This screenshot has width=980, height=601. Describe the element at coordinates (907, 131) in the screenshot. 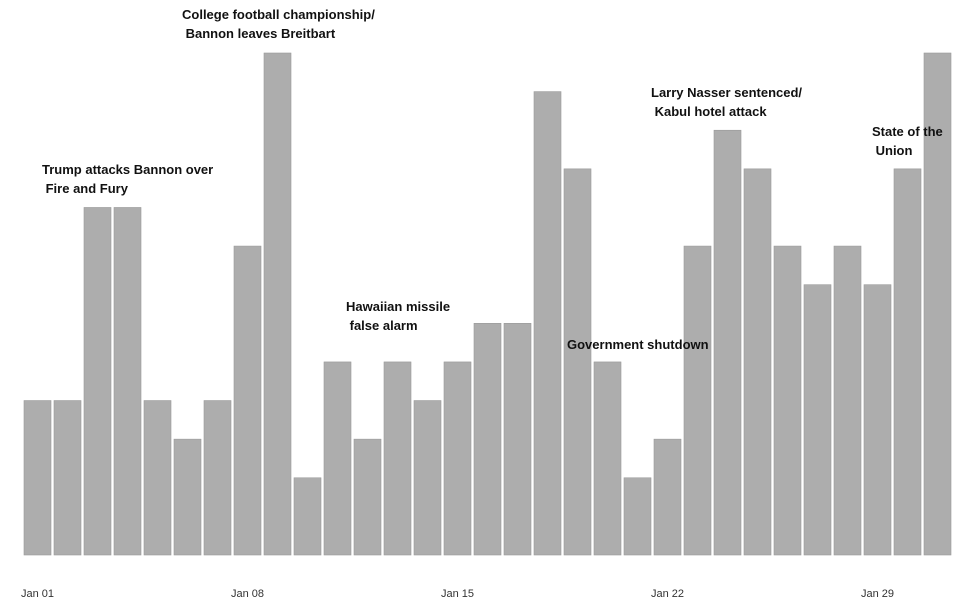

I see `annotation-line: State of the` at that location.